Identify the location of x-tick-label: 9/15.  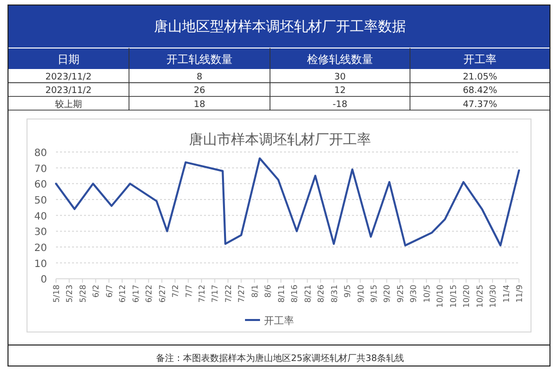
(373, 293).